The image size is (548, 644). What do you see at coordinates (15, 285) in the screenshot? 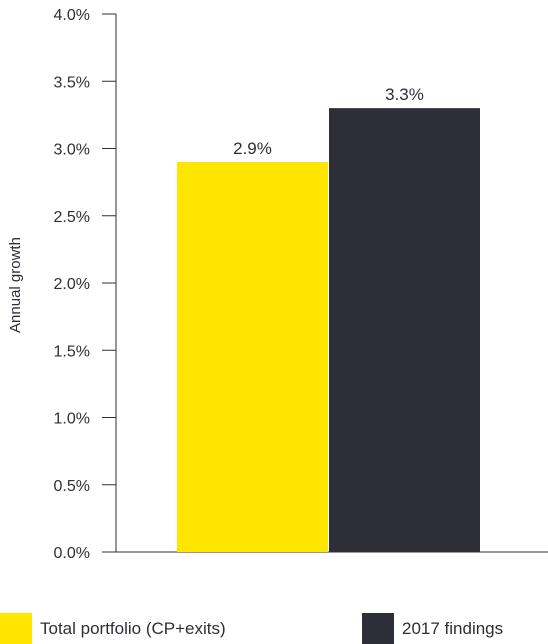
I see `y-axis-title: Annual growth` at bounding box center [15, 285].